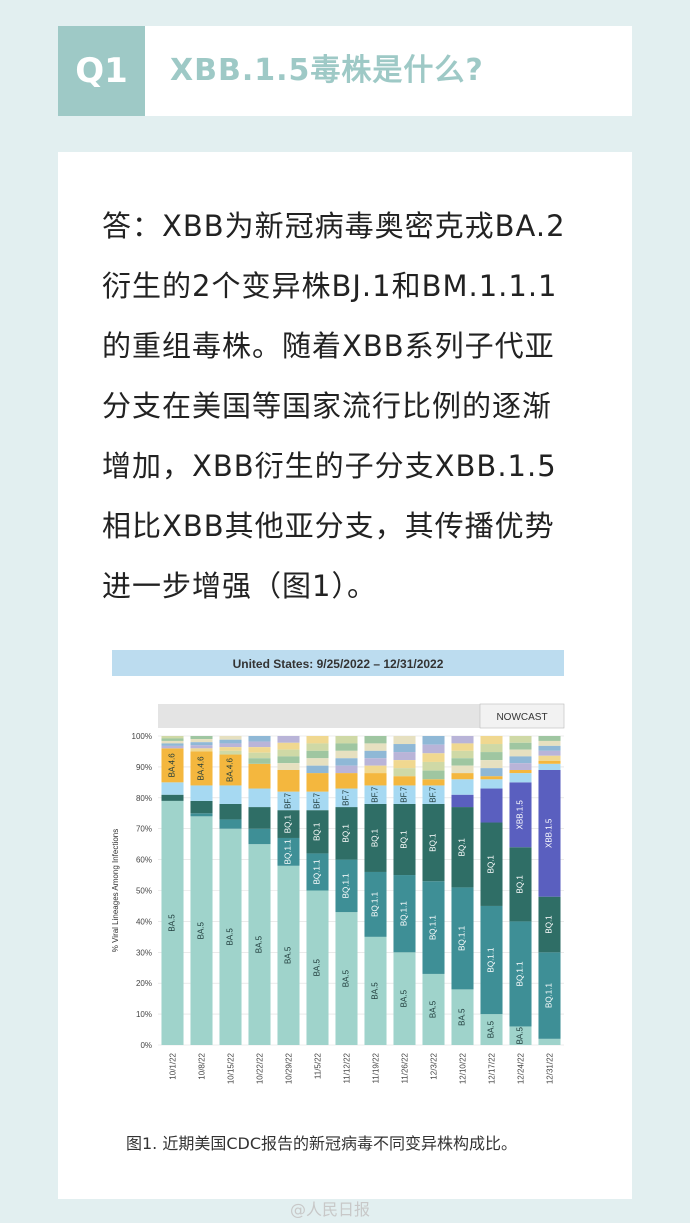  Describe the element at coordinates (334, 226) in the screenshot. I see `answer-line: 答：XBB为新冠病毒奥密克戎BA.2` at that location.